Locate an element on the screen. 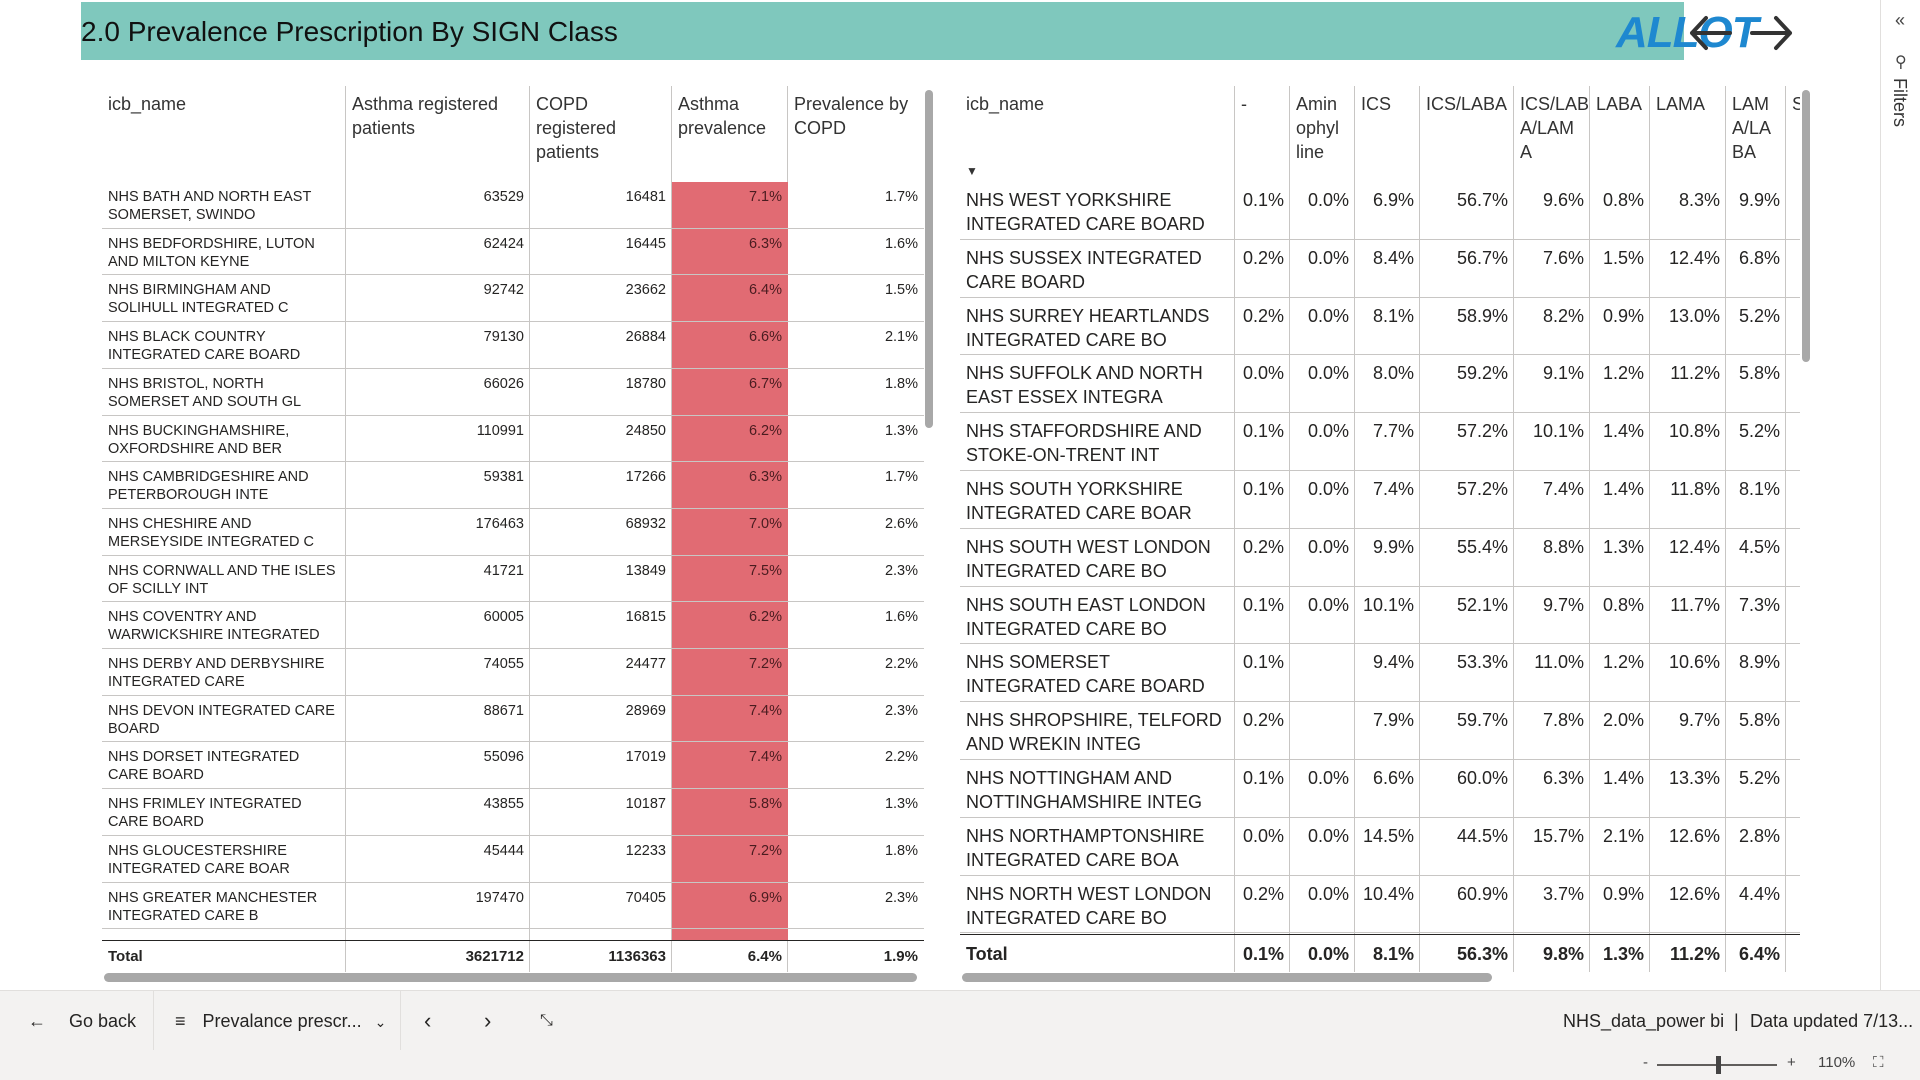 The image size is (1920, 1080). icb-name-cell: NHS SOUTH EAST LONDON INTEGRATED CARE BO is located at coordinates (1086, 616).